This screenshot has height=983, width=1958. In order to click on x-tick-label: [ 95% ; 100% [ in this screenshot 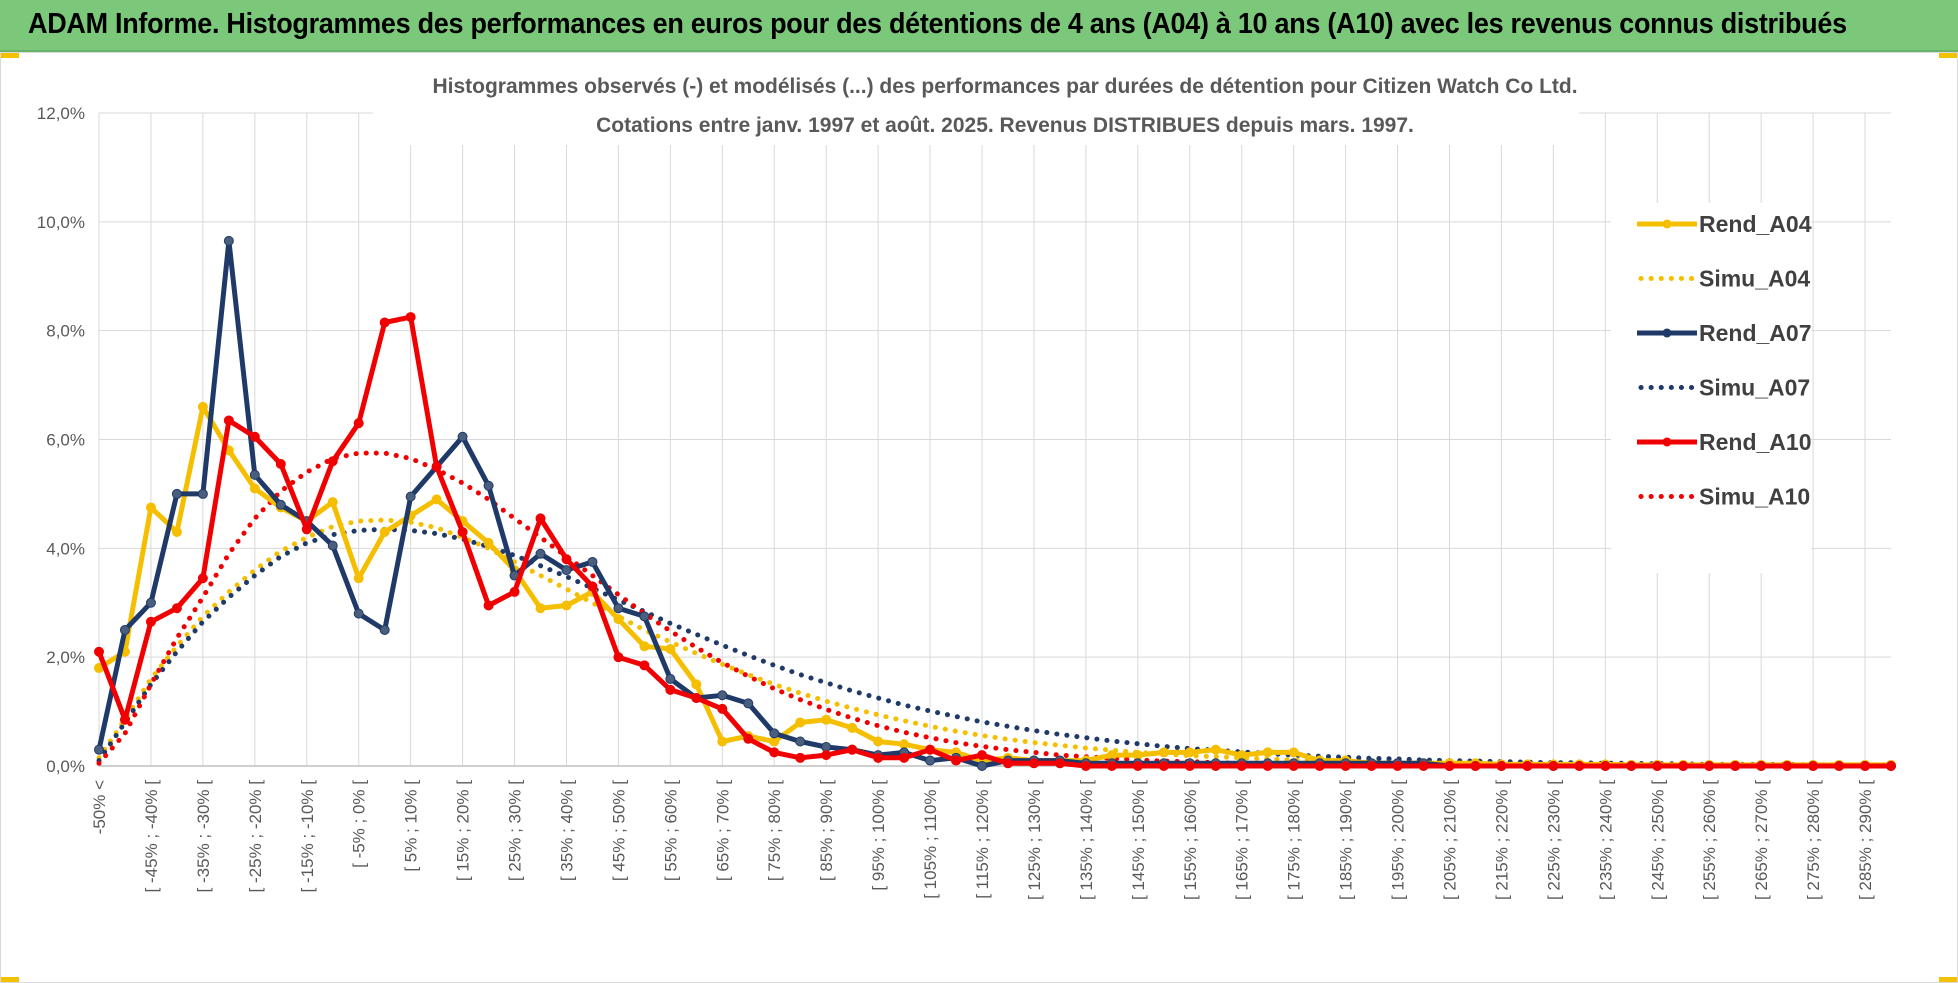, I will do `click(878, 835)`.